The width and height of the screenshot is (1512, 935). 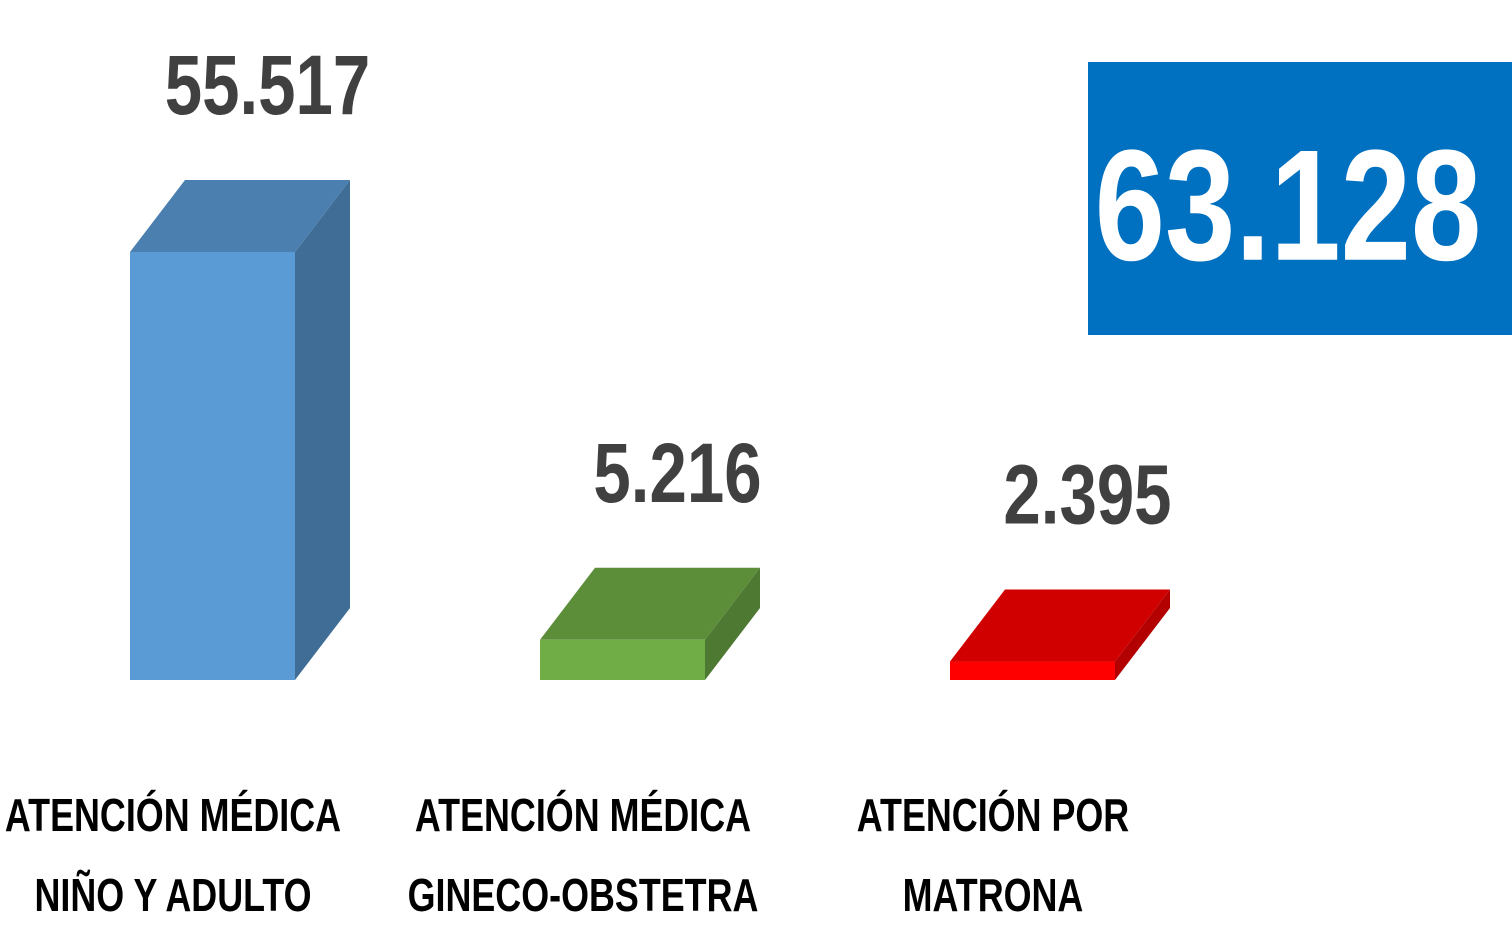 What do you see at coordinates (677, 474) in the screenshot?
I see `value-label: 5.216` at bounding box center [677, 474].